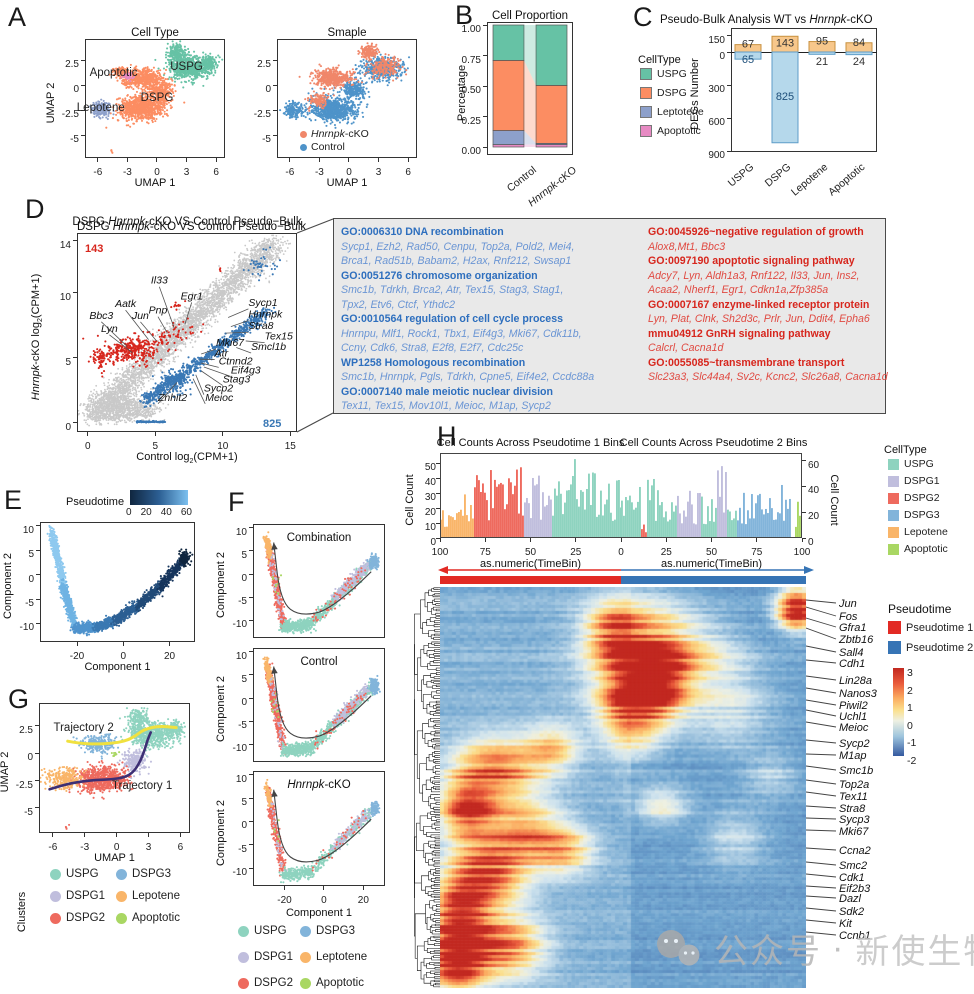 The height and width of the screenshot is (994, 974). Describe the element at coordinates (854, 820) in the screenshot. I see `heatmap-gene-label-sycp3: Sycp3` at that location.